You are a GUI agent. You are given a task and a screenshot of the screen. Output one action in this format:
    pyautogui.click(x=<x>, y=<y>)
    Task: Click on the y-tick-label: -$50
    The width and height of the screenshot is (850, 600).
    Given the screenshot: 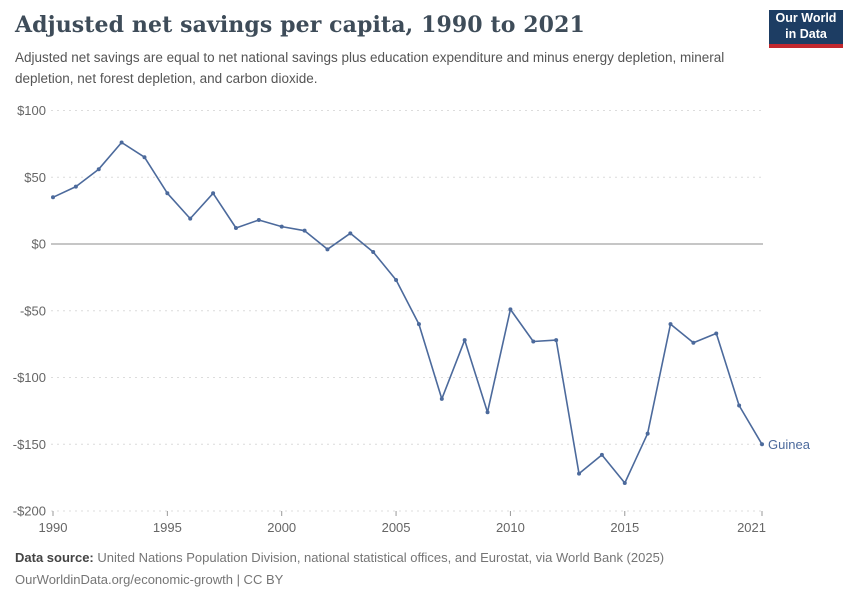 What is the action you would take?
    pyautogui.click(x=33, y=310)
    